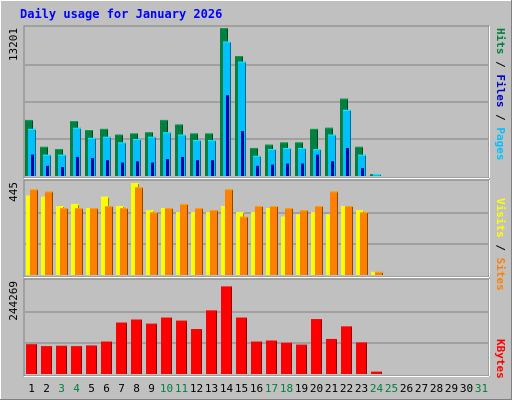 This screenshot has width=512, height=400. What do you see at coordinates (500, 94) in the screenshot?
I see `y-right-label: Hits / Files / Pages` at bounding box center [500, 94].